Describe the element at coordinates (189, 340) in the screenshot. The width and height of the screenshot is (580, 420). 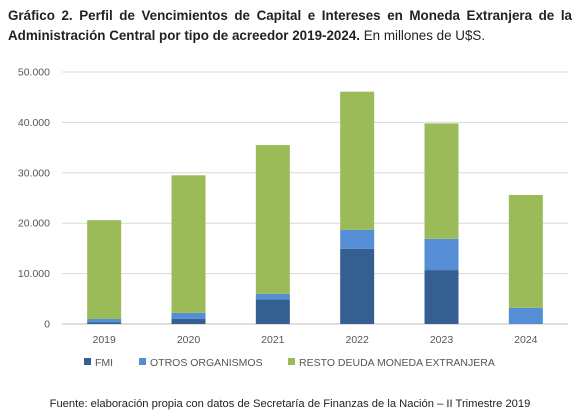
I see `x-tick-label: 2020` at that location.